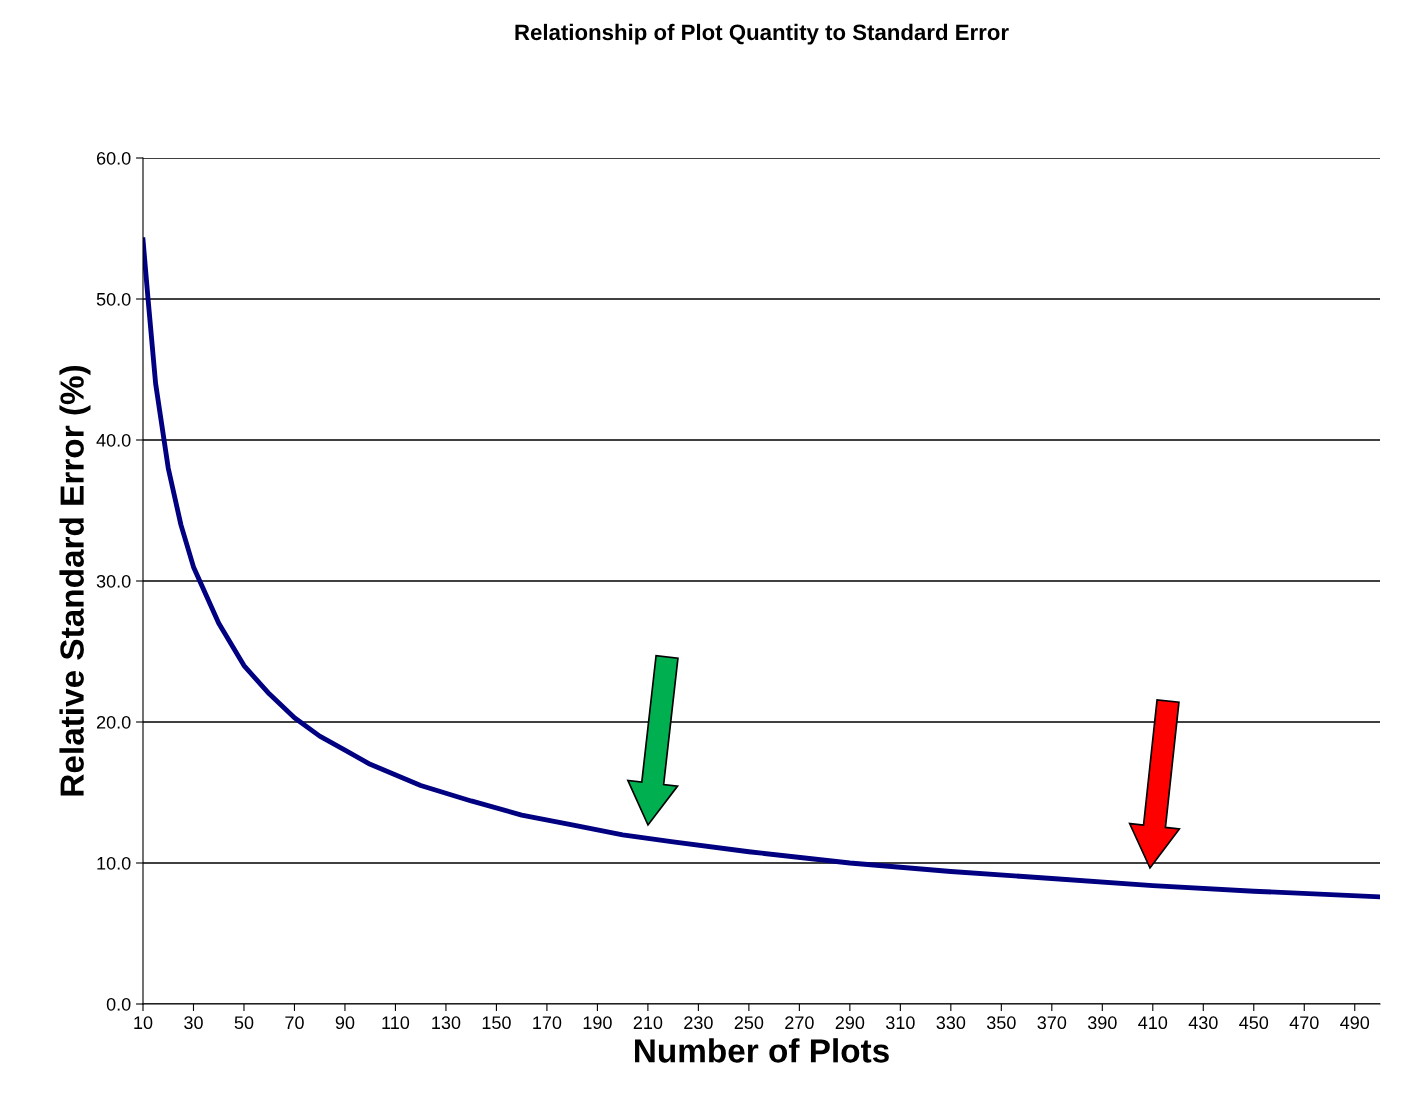 The image size is (1406, 1108). I want to click on y-tick-label: 0.0, so click(118, 1004).